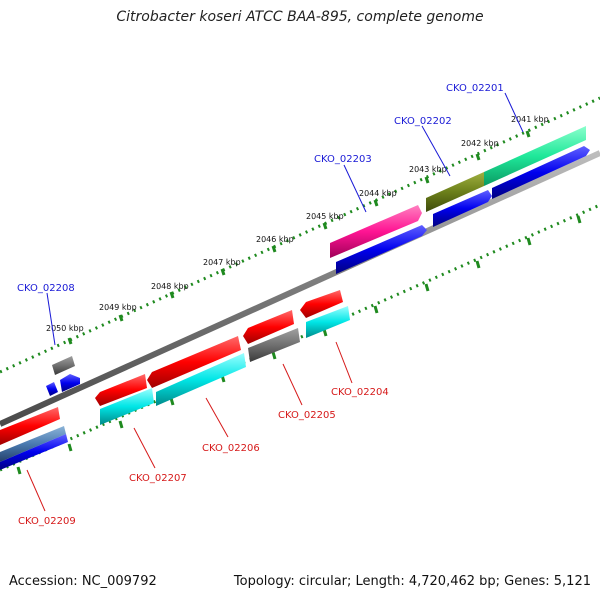 This screenshot has height=600, width=600. I want to click on gene-label-cko-02208: CKO_02208, so click(46, 288).